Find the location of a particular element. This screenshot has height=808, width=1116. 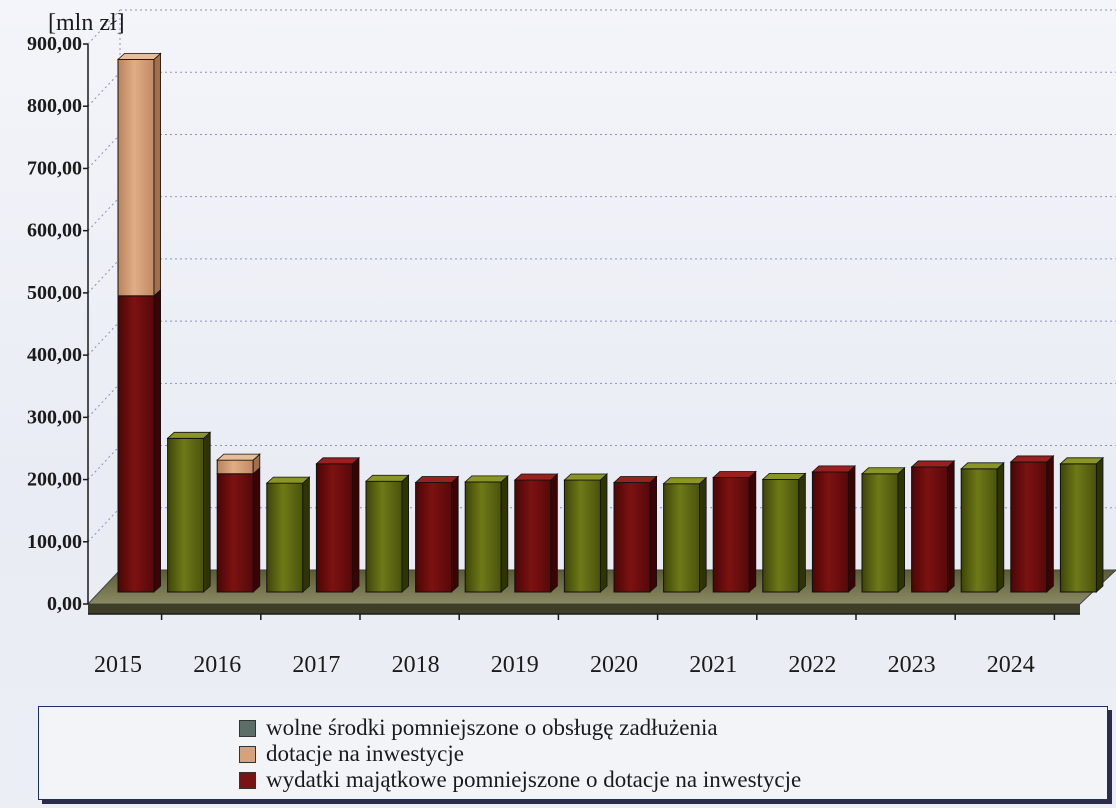

y-tick-label: 200,00 is located at coordinates (54, 480).